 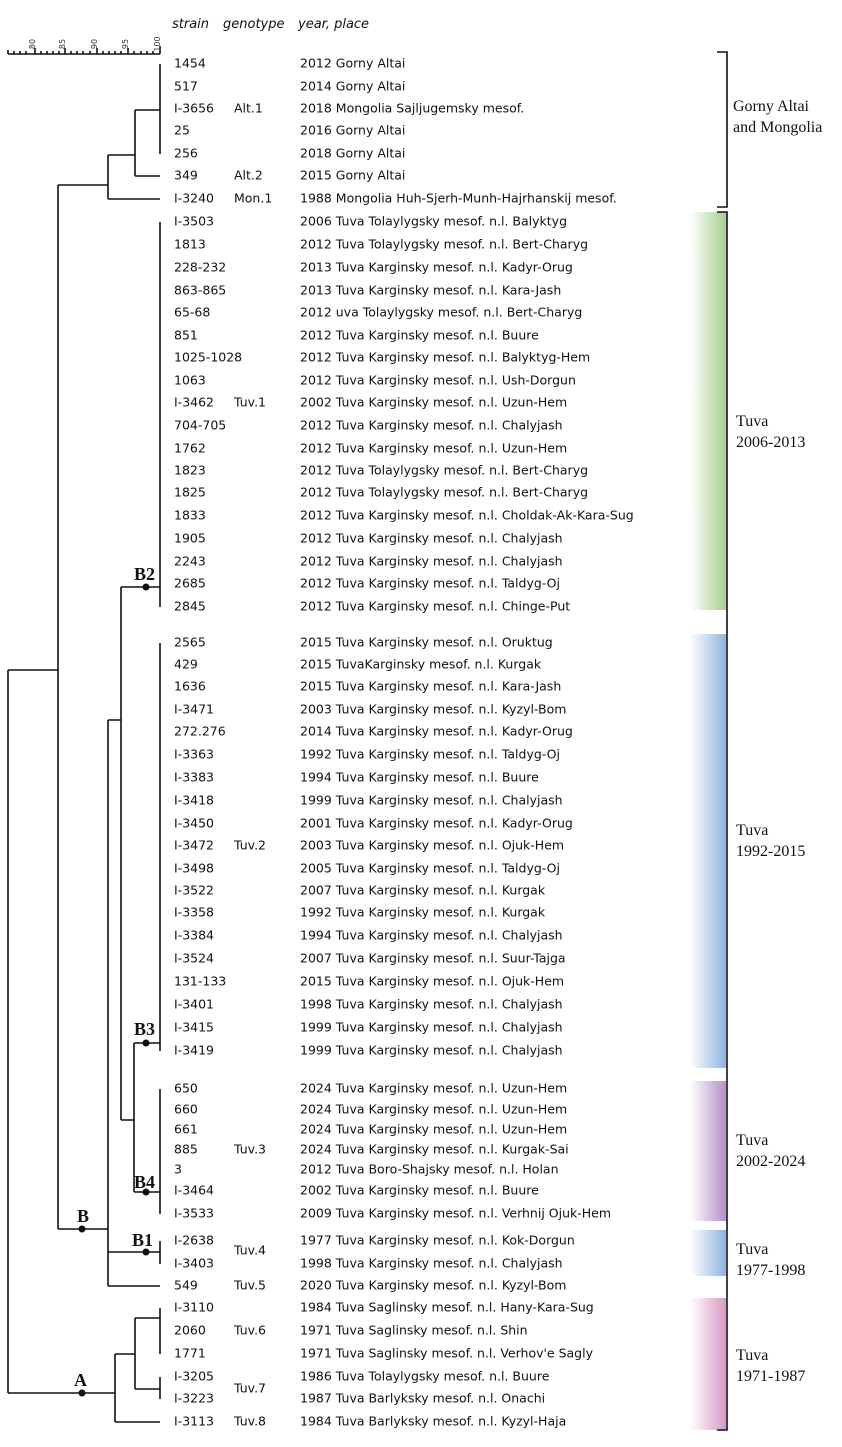 I want to click on year-place: 2002 Tuva Karginsky mesof. n.l. Uzun-Hem, so click(x=433, y=402).